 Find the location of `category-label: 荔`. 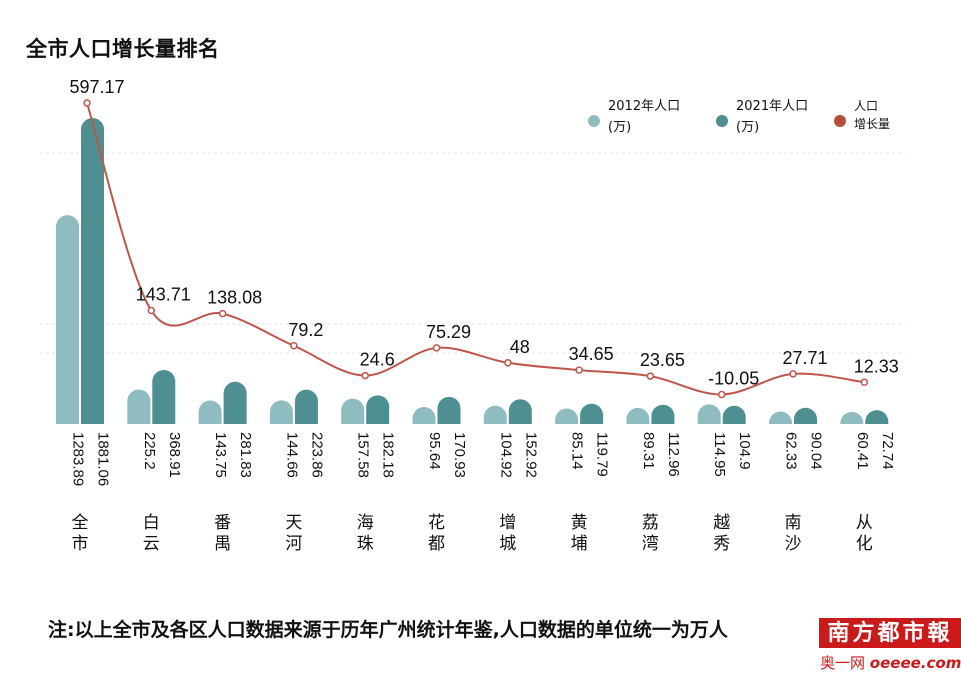

category-label: 荔 is located at coordinates (650, 523).